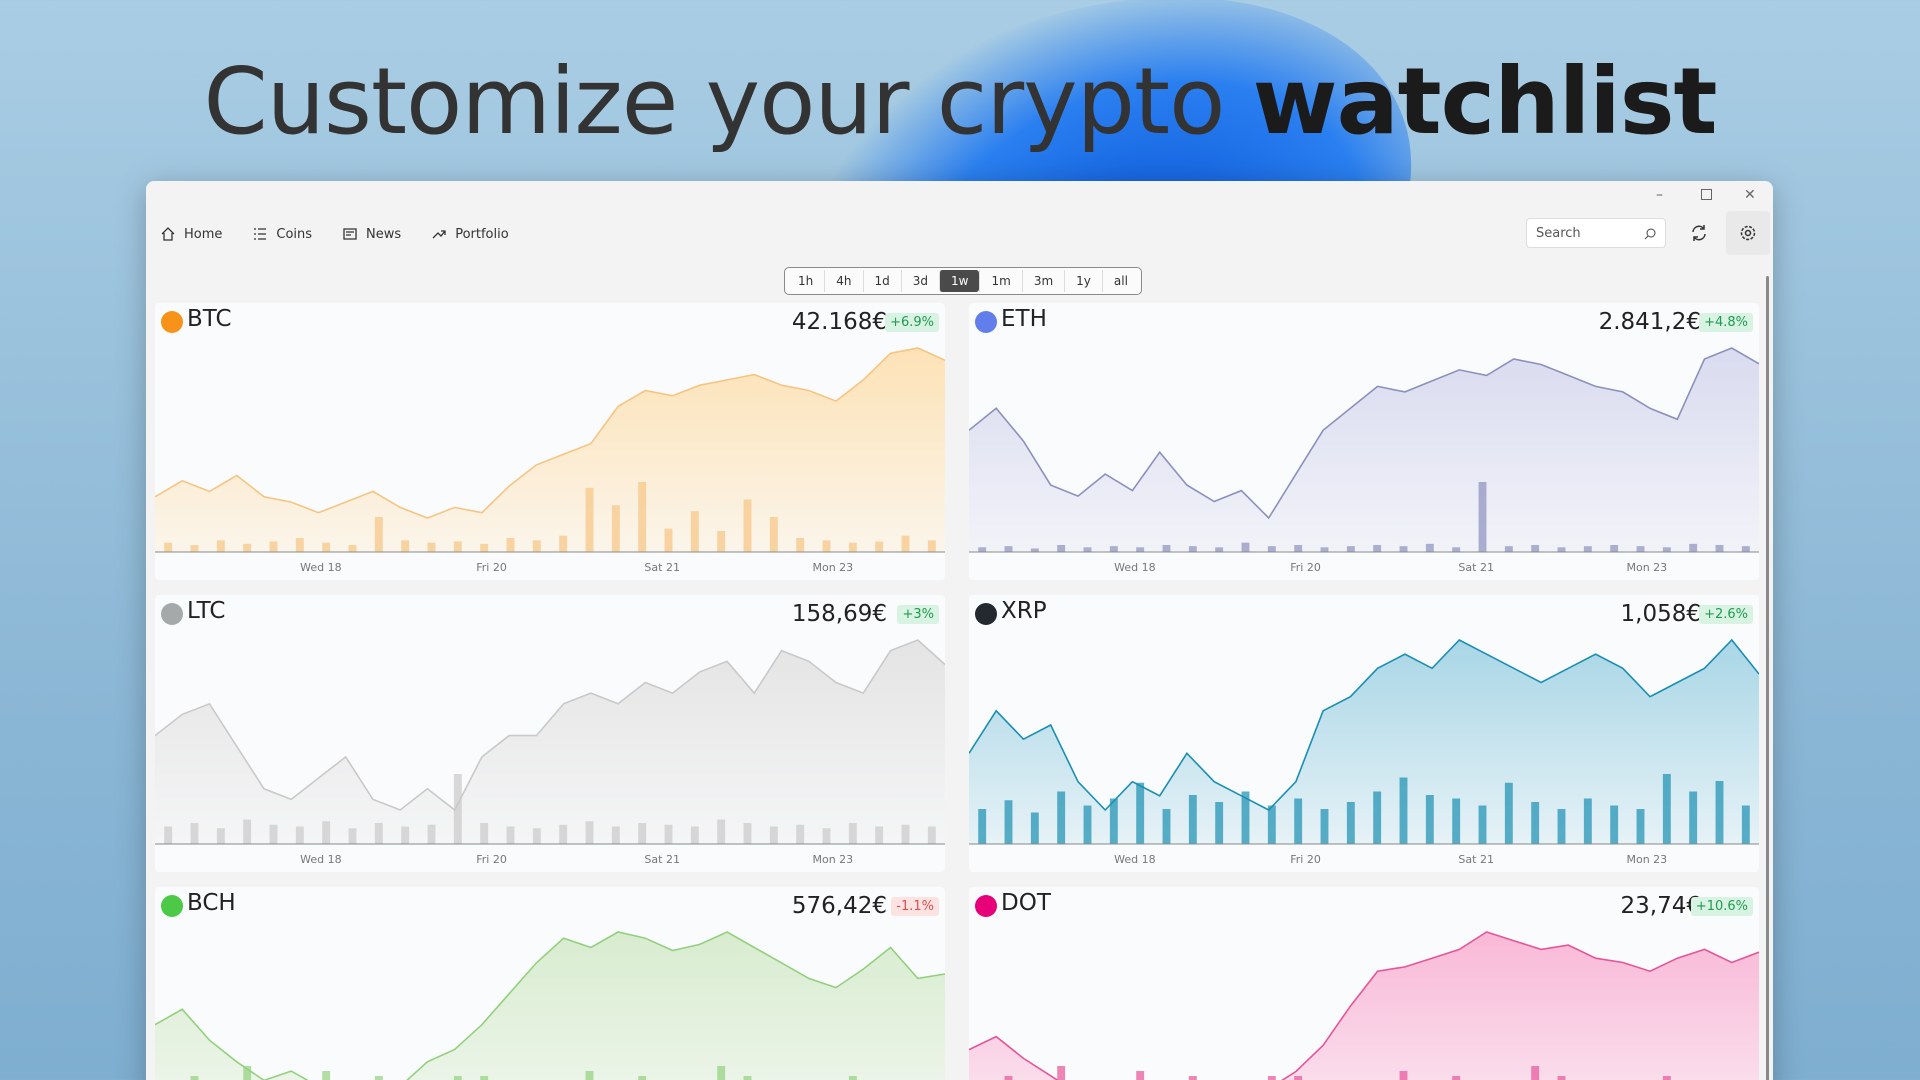  I want to click on x-tick-label: Fri 20, so click(1305, 859).